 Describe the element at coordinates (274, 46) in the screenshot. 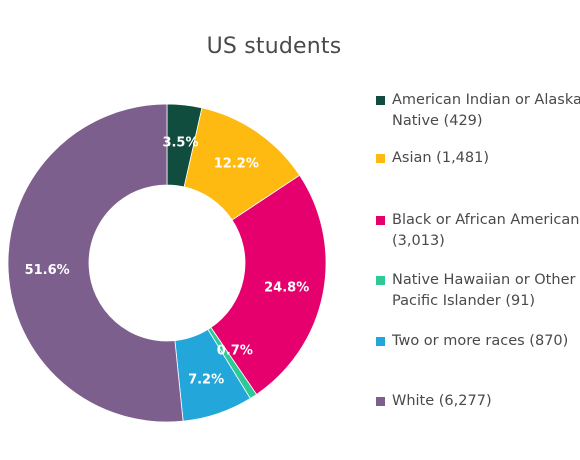

I see `chart-title: US students` at that location.